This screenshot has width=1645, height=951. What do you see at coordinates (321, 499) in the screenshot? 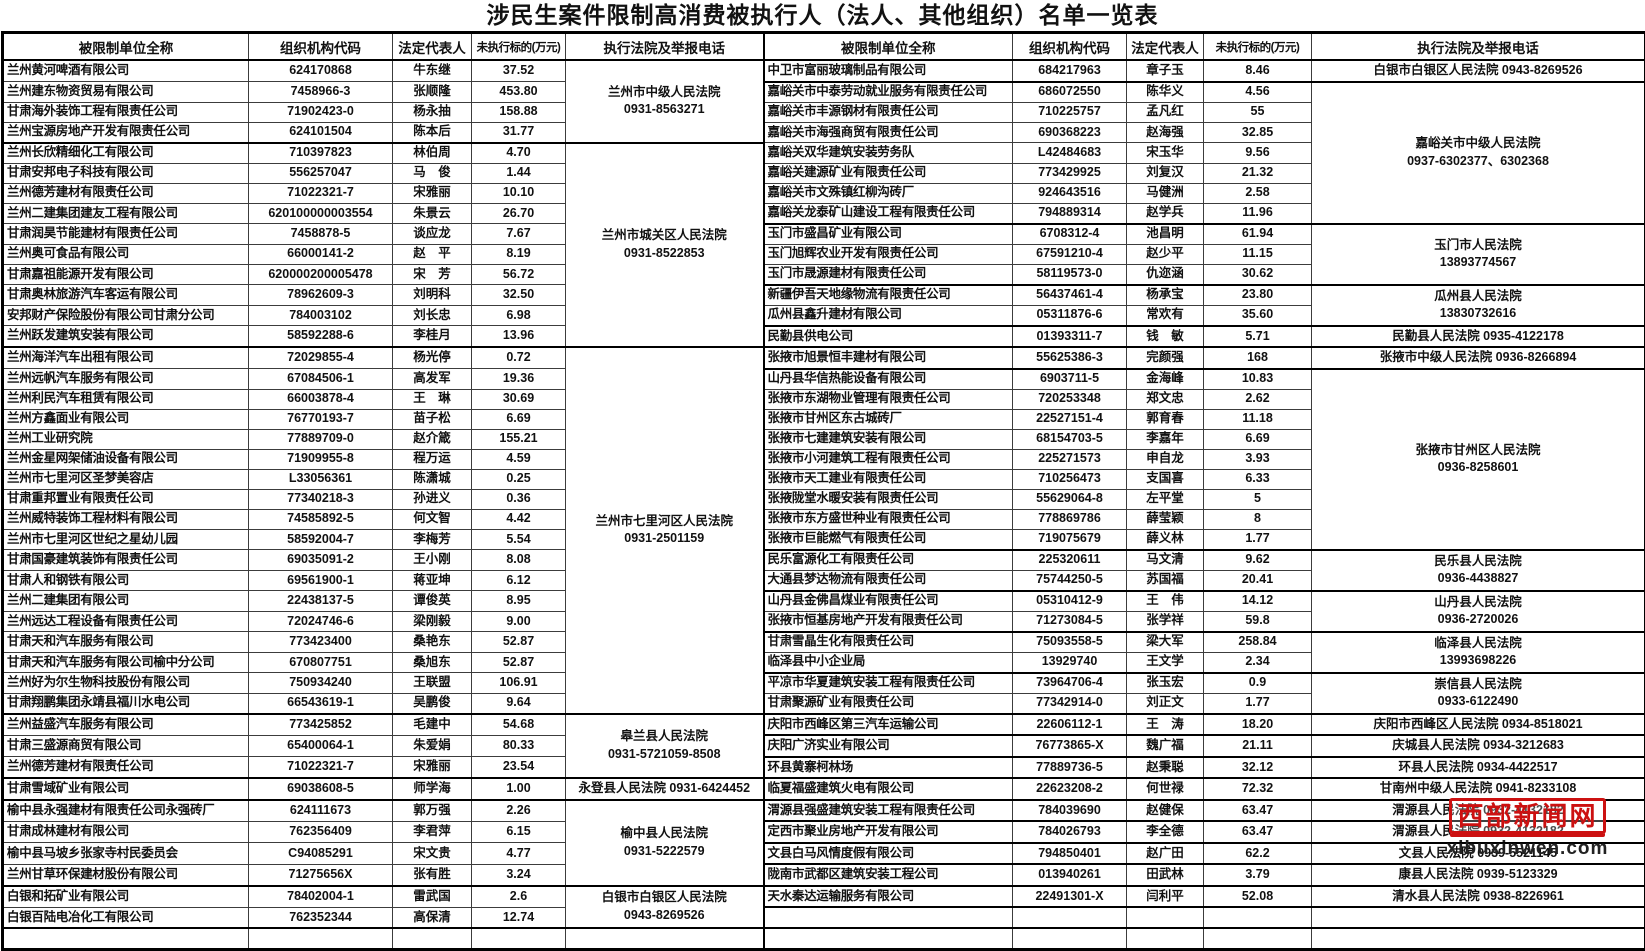
I see `org-code-cell: 77340218-3` at bounding box center [321, 499].